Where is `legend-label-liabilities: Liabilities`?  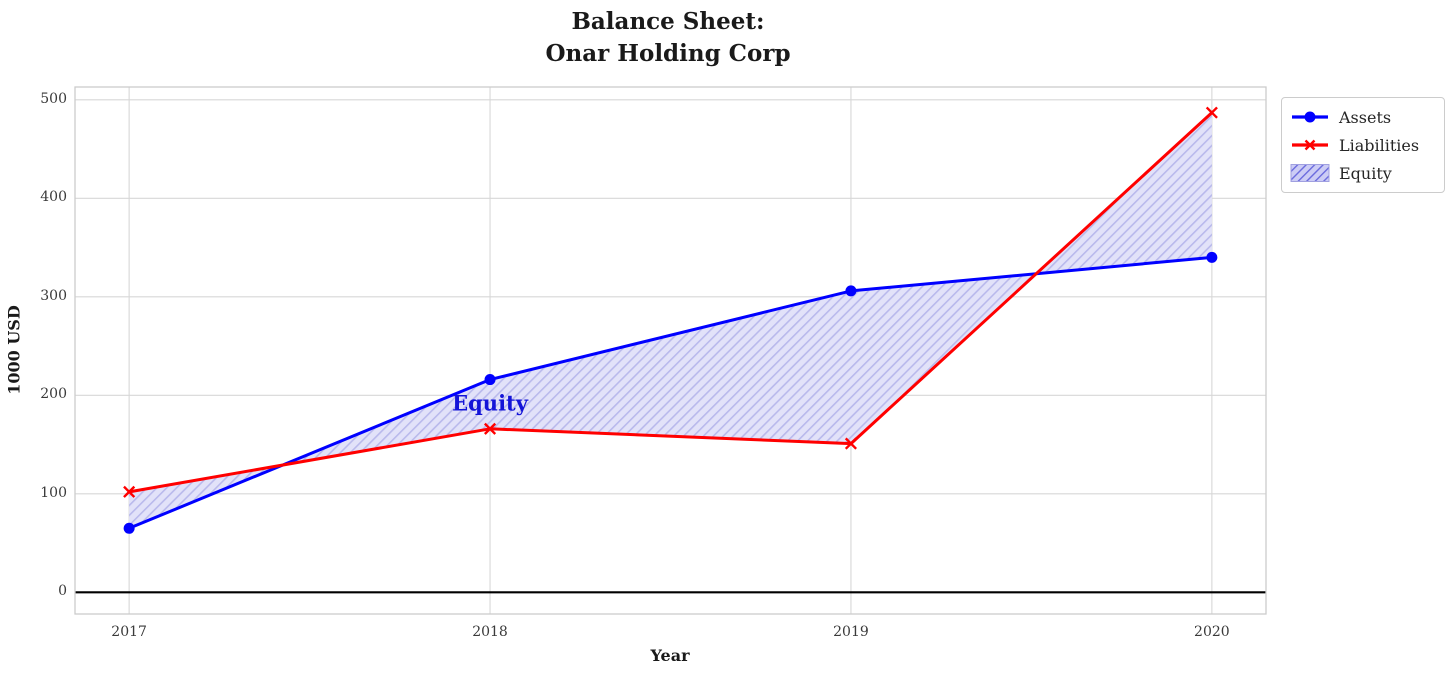
legend-label-liabilities: Liabilities is located at coordinates (1379, 145).